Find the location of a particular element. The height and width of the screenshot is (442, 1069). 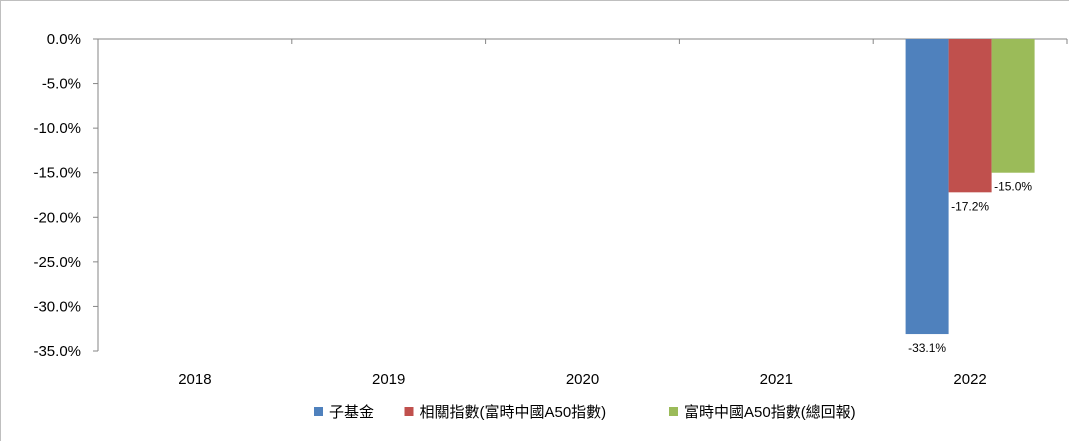

y-tick-label: 0.0% is located at coordinates (64, 39).